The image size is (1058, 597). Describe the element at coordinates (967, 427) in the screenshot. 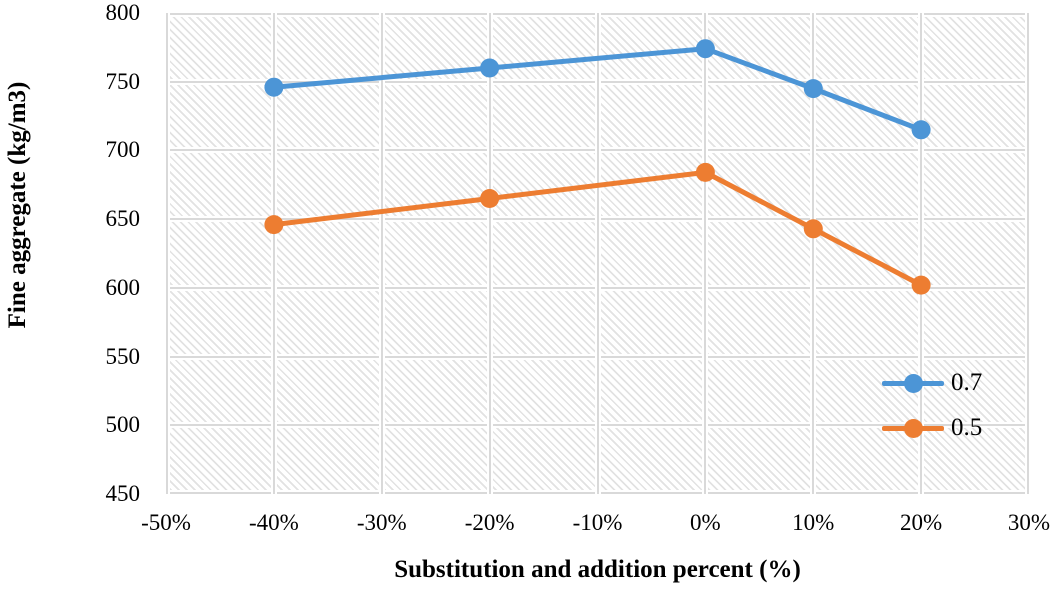

I see `legend-label: 0.5` at that location.